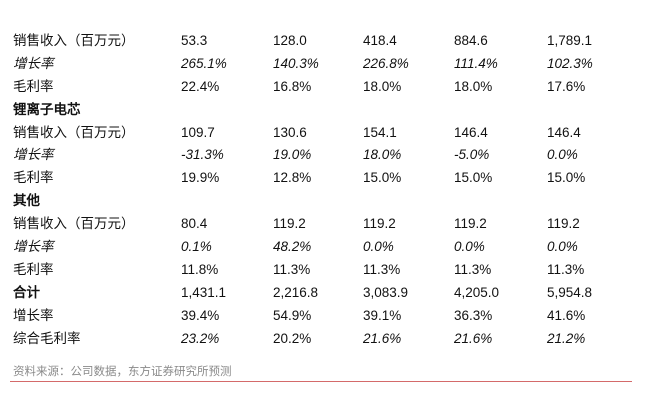 Image resolution: width=666 pixels, height=401 pixels. What do you see at coordinates (323, 339) in the screenshot?
I see `table-row: 综合毛利率 23.2% 20.2% 21.6% 21.6% 21.2%` at bounding box center [323, 339].